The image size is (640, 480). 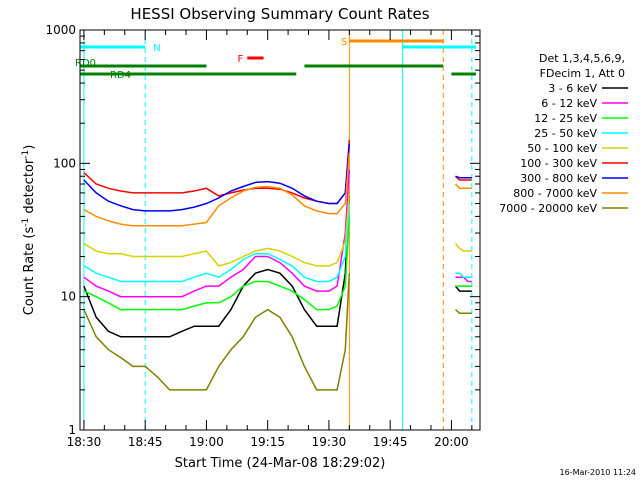 I want to click on legend-entry-label: 6 - 12 keV, so click(x=569, y=103).